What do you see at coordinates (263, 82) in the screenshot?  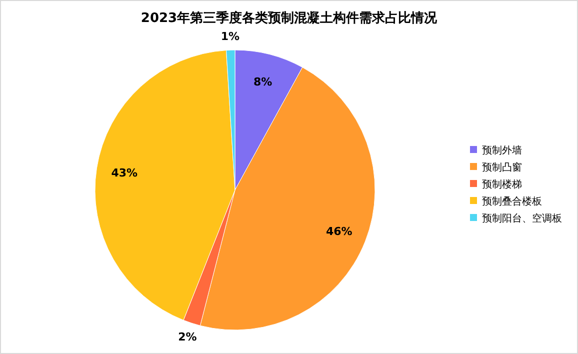 I see `data-label: 8%` at bounding box center [263, 82].